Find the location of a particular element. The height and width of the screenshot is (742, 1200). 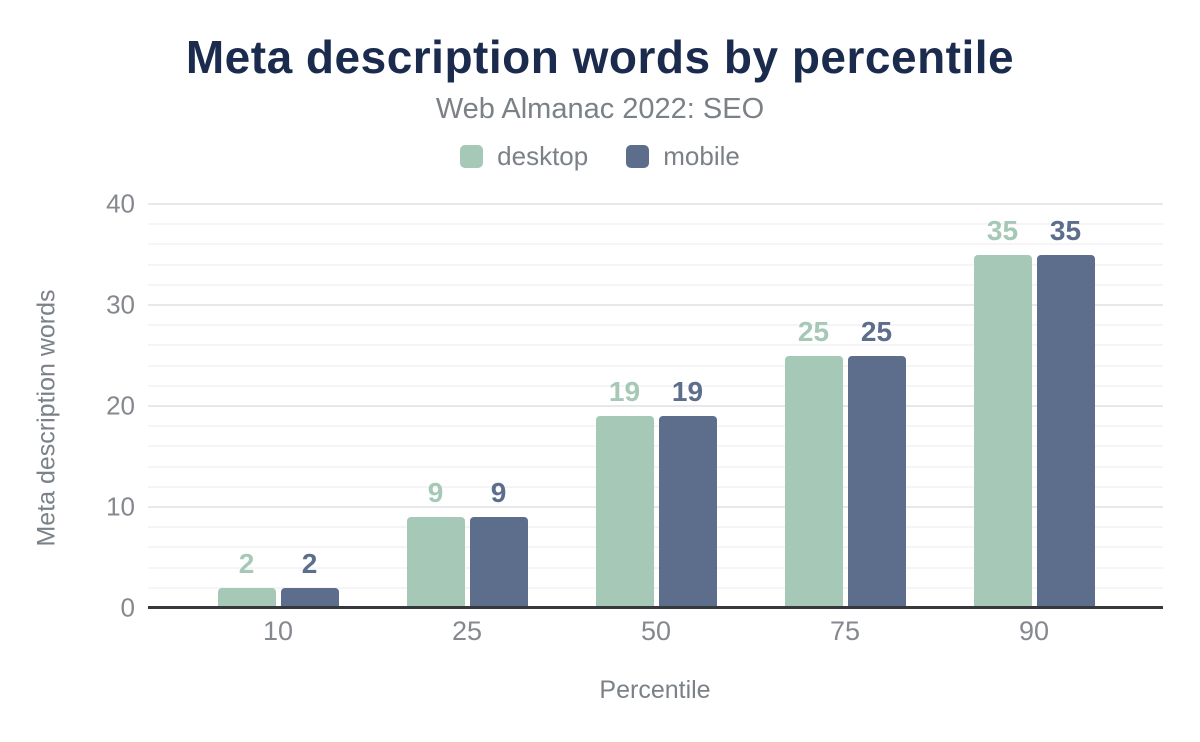

legend-item-desktop: desktop is located at coordinates (524, 156).